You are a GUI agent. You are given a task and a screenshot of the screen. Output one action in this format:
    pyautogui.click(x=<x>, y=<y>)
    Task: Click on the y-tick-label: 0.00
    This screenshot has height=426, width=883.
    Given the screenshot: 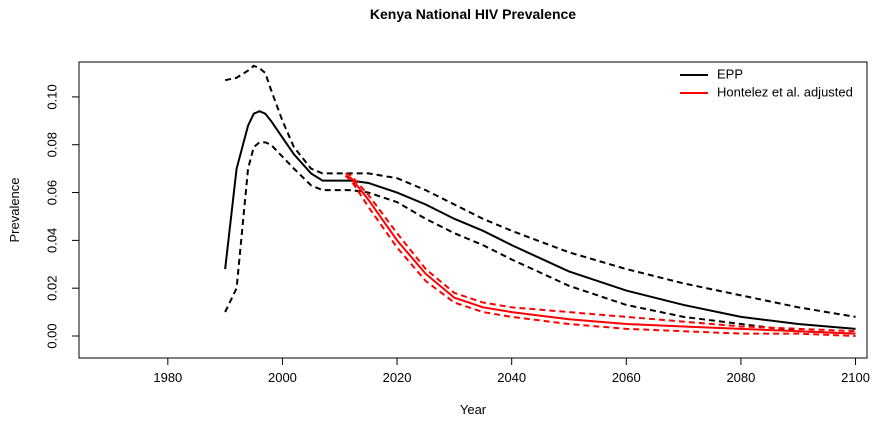 What is the action you would take?
    pyautogui.click(x=51, y=335)
    